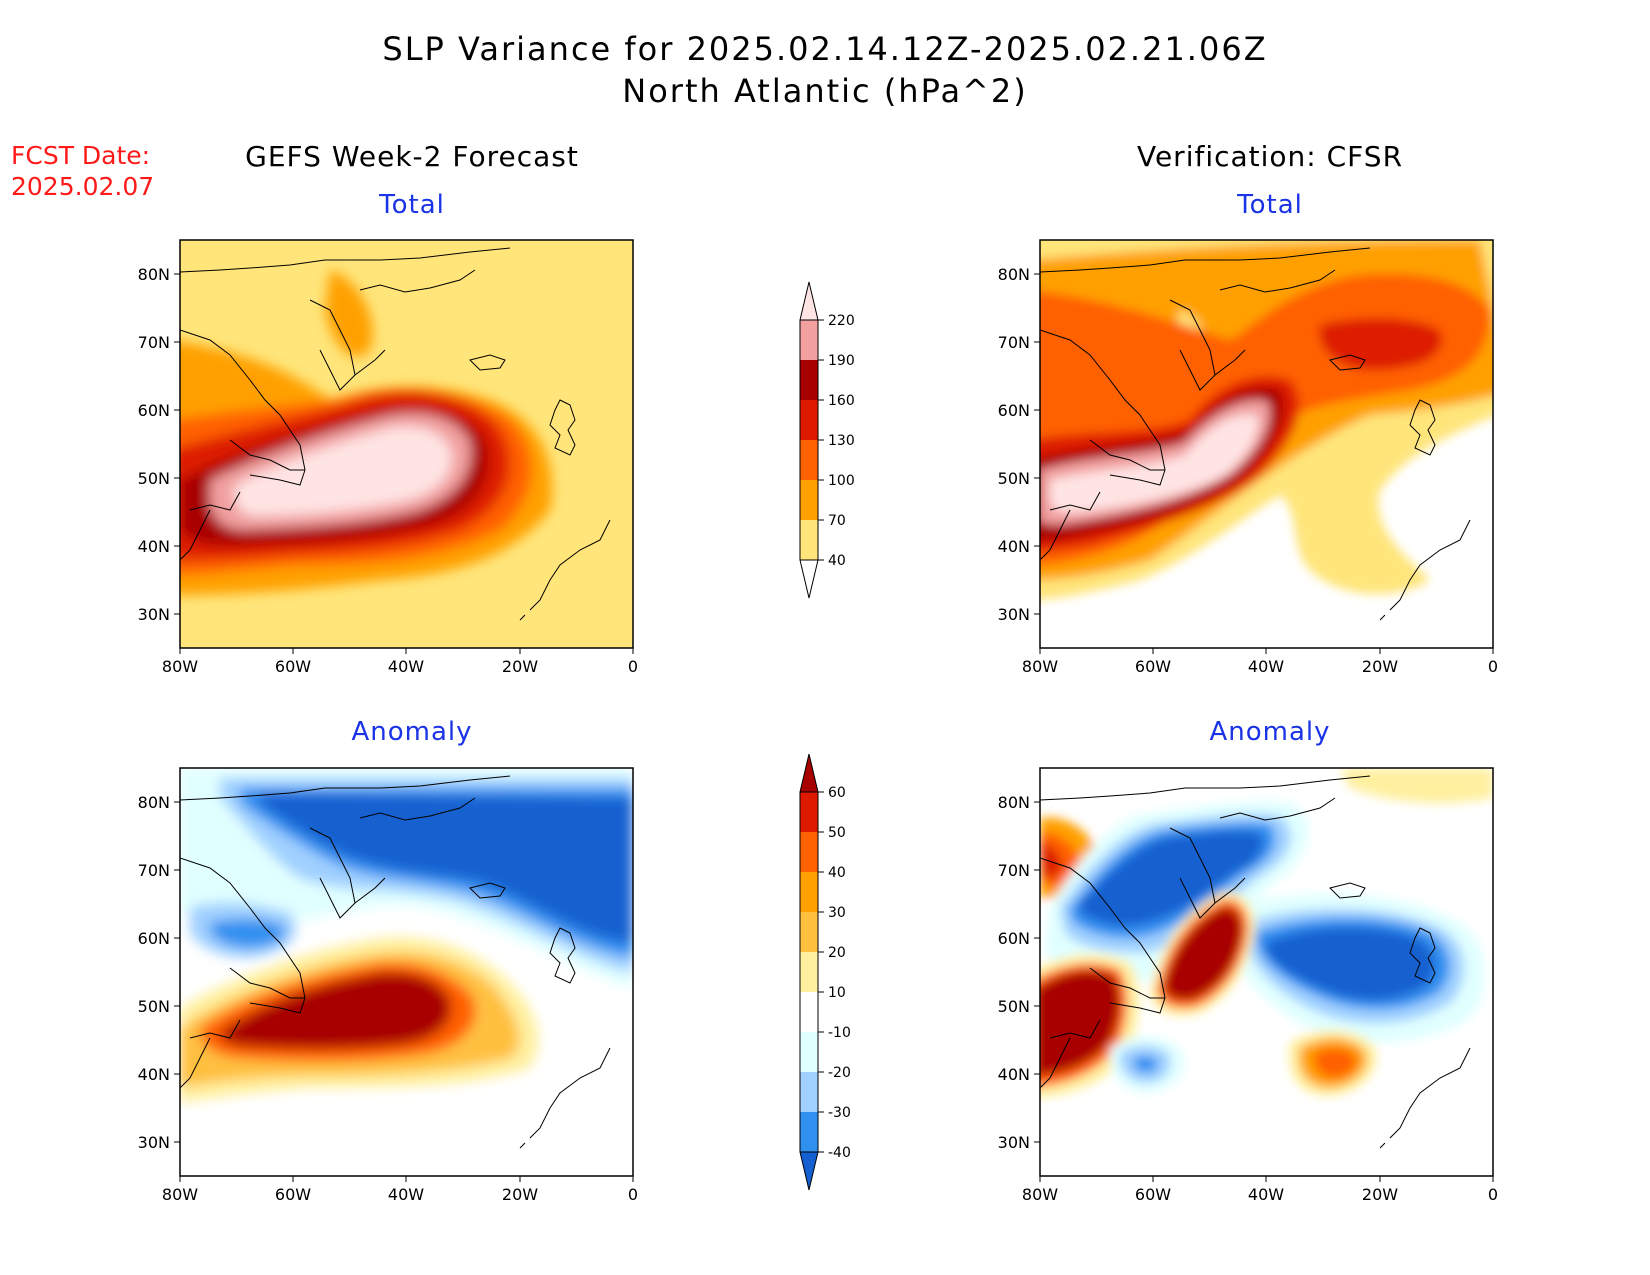 This screenshot has height=1275, width=1650. Describe the element at coordinates (1270, 205) in the screenshot. I see `panel-title-cfsr-total: Total` at that location.